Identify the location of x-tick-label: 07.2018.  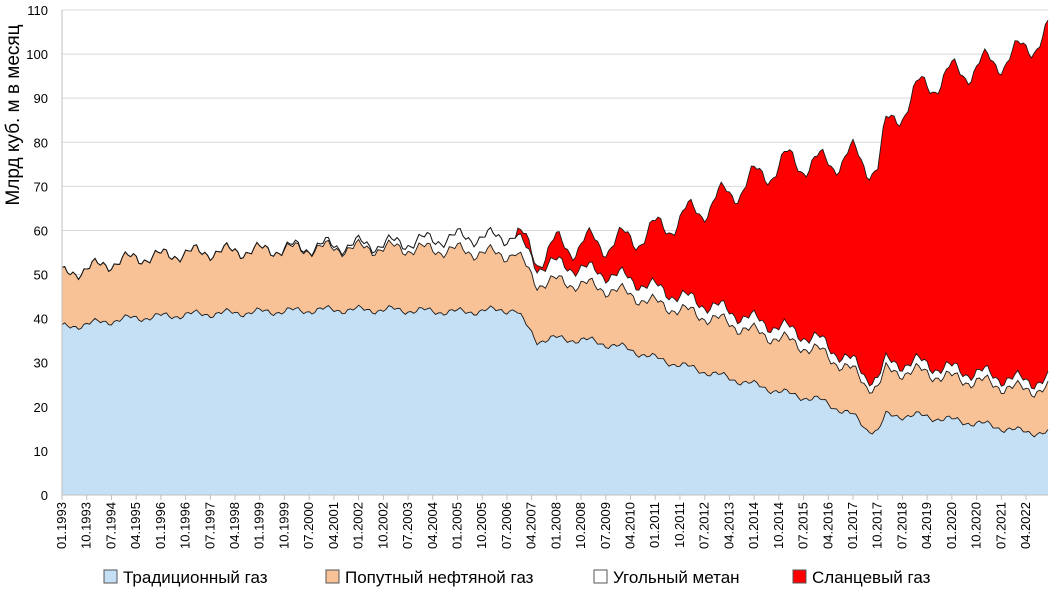
(901, 525).